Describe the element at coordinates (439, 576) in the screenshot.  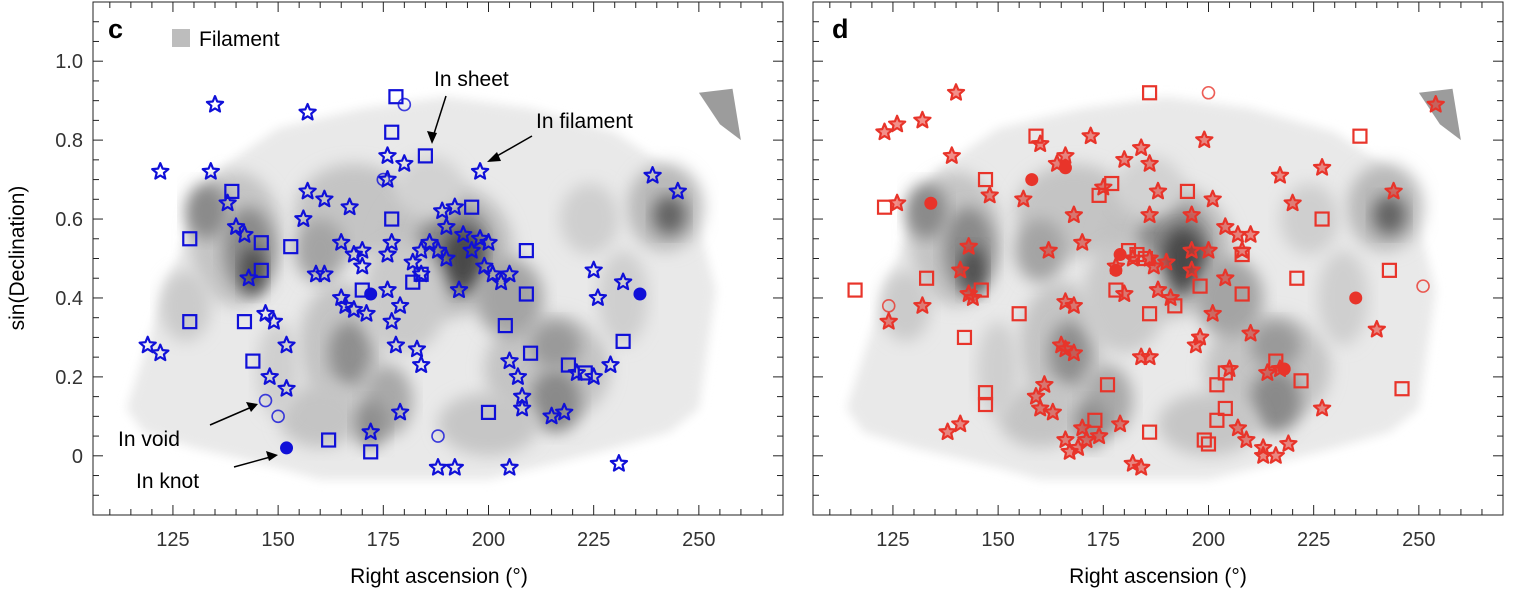
I see `x-axis-label-c: Right ascension (°)` at that location.